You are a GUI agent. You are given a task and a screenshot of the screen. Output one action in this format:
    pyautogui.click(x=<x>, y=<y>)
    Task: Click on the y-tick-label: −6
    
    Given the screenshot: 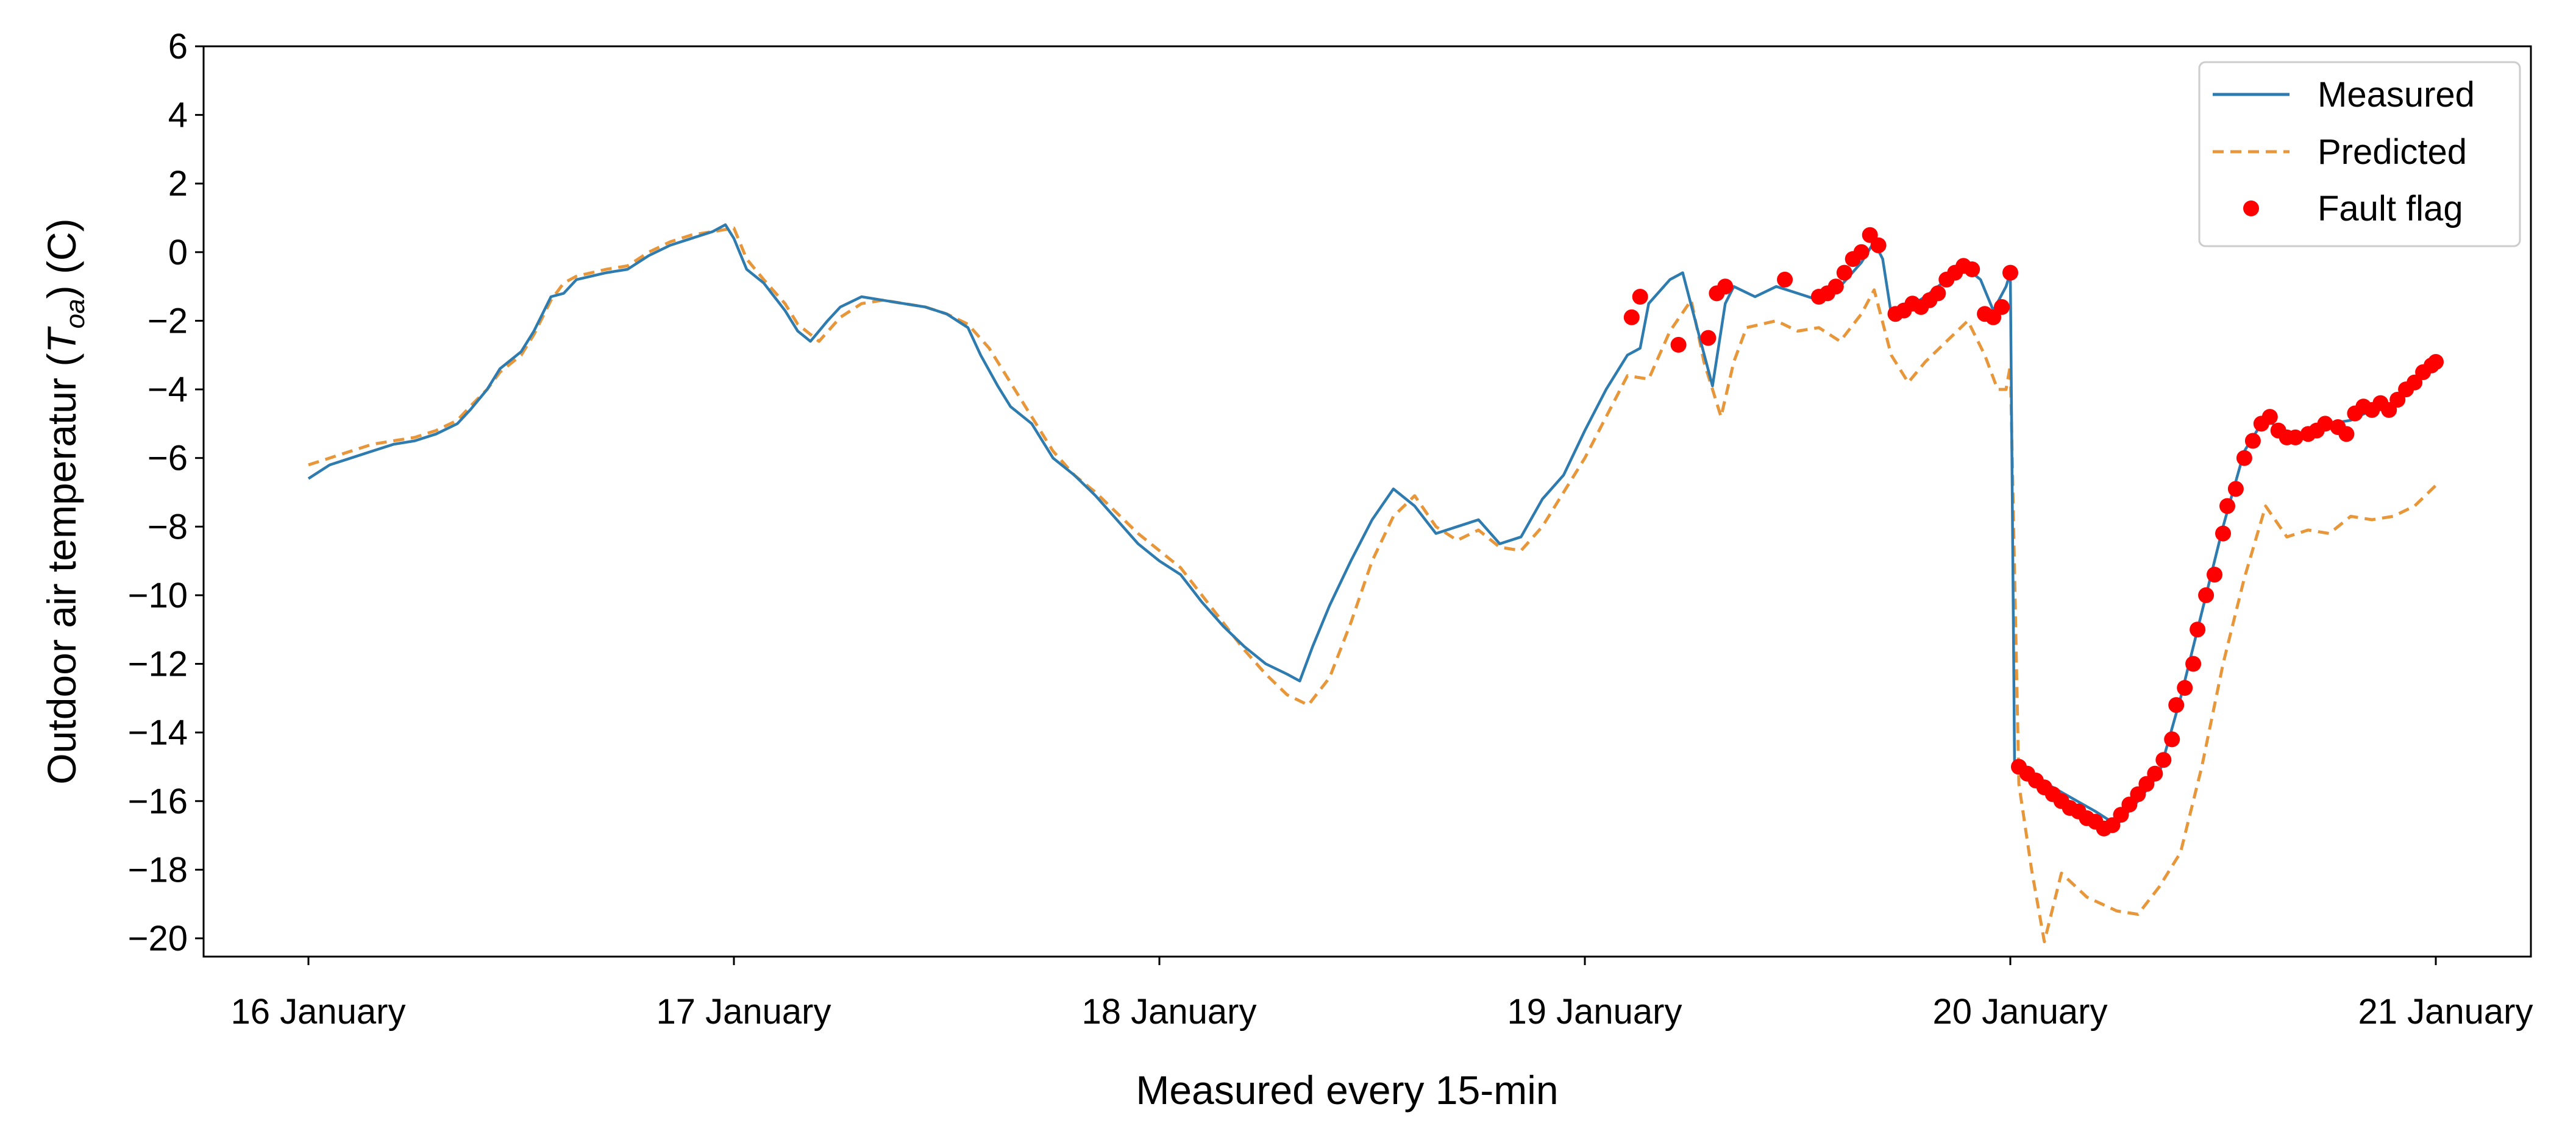 What is the action you would take?
    pyautogui.click(x=168, y=458)
    